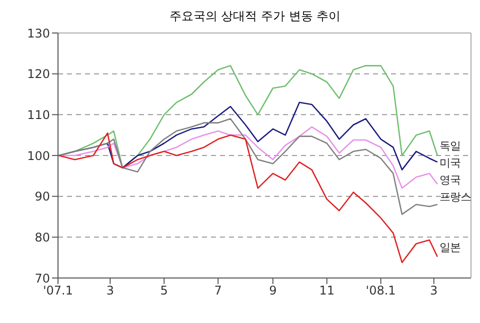 This screenshot has width=480, height=323. What do you see at coordinates (164, 291) in the screenshot?
I see `x-tick-label: 5` at bounding box center [164, 291].